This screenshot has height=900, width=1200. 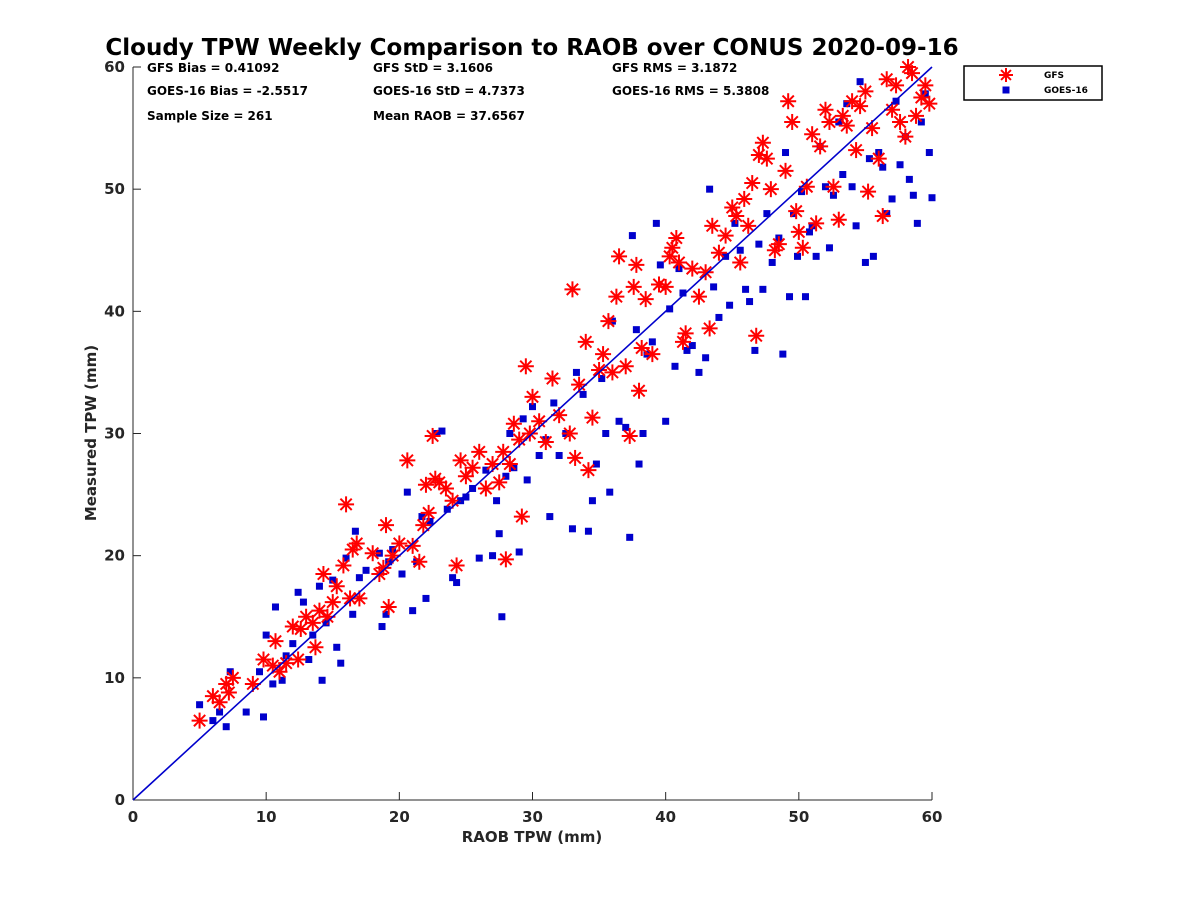 What do you see at coordinates (532, 817) in the screenshot?
I see `x-tick-label: 30` at bounding box center [532, 817].